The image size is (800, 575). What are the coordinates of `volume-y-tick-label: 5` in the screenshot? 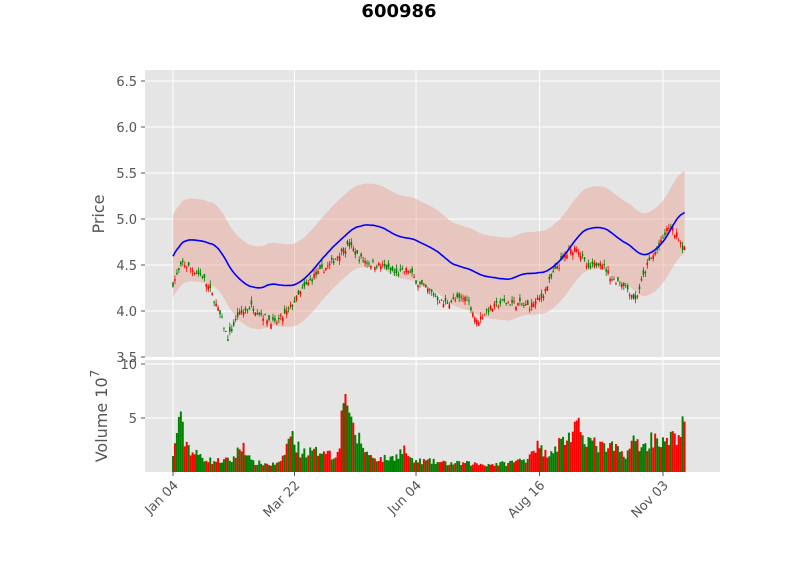 It's located at (133, 419).